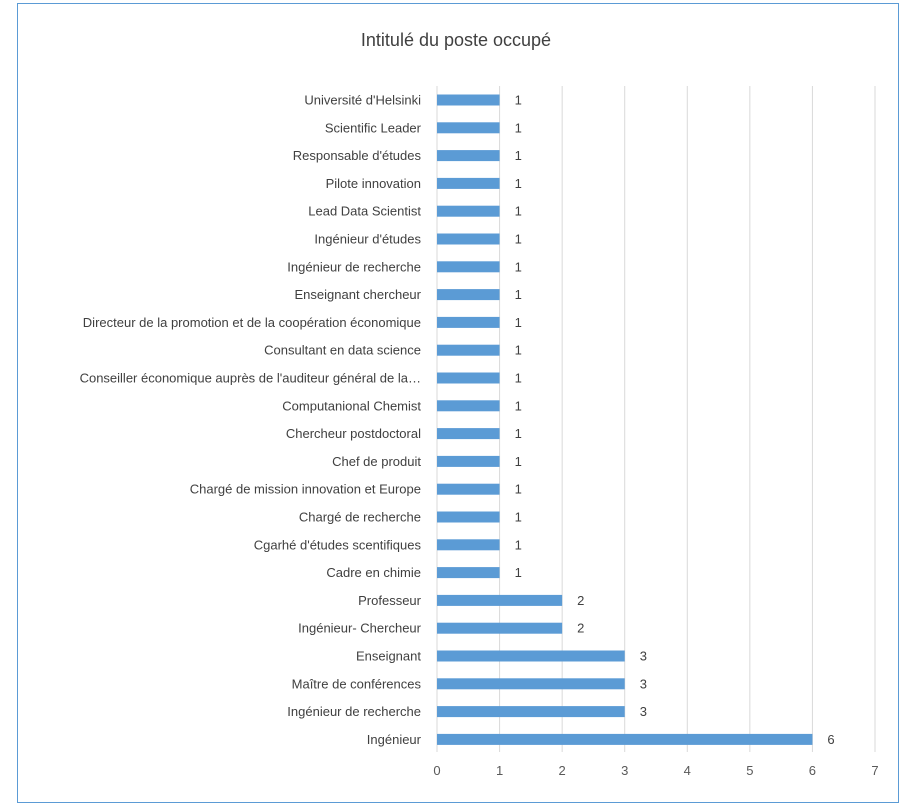 This screenshot has width=912, height=803. What do you see at coordinates (305, 489) in the screenshot?
I see `category-label: Chargé de mission innovation et Europe` at bounding box center [305, 489].